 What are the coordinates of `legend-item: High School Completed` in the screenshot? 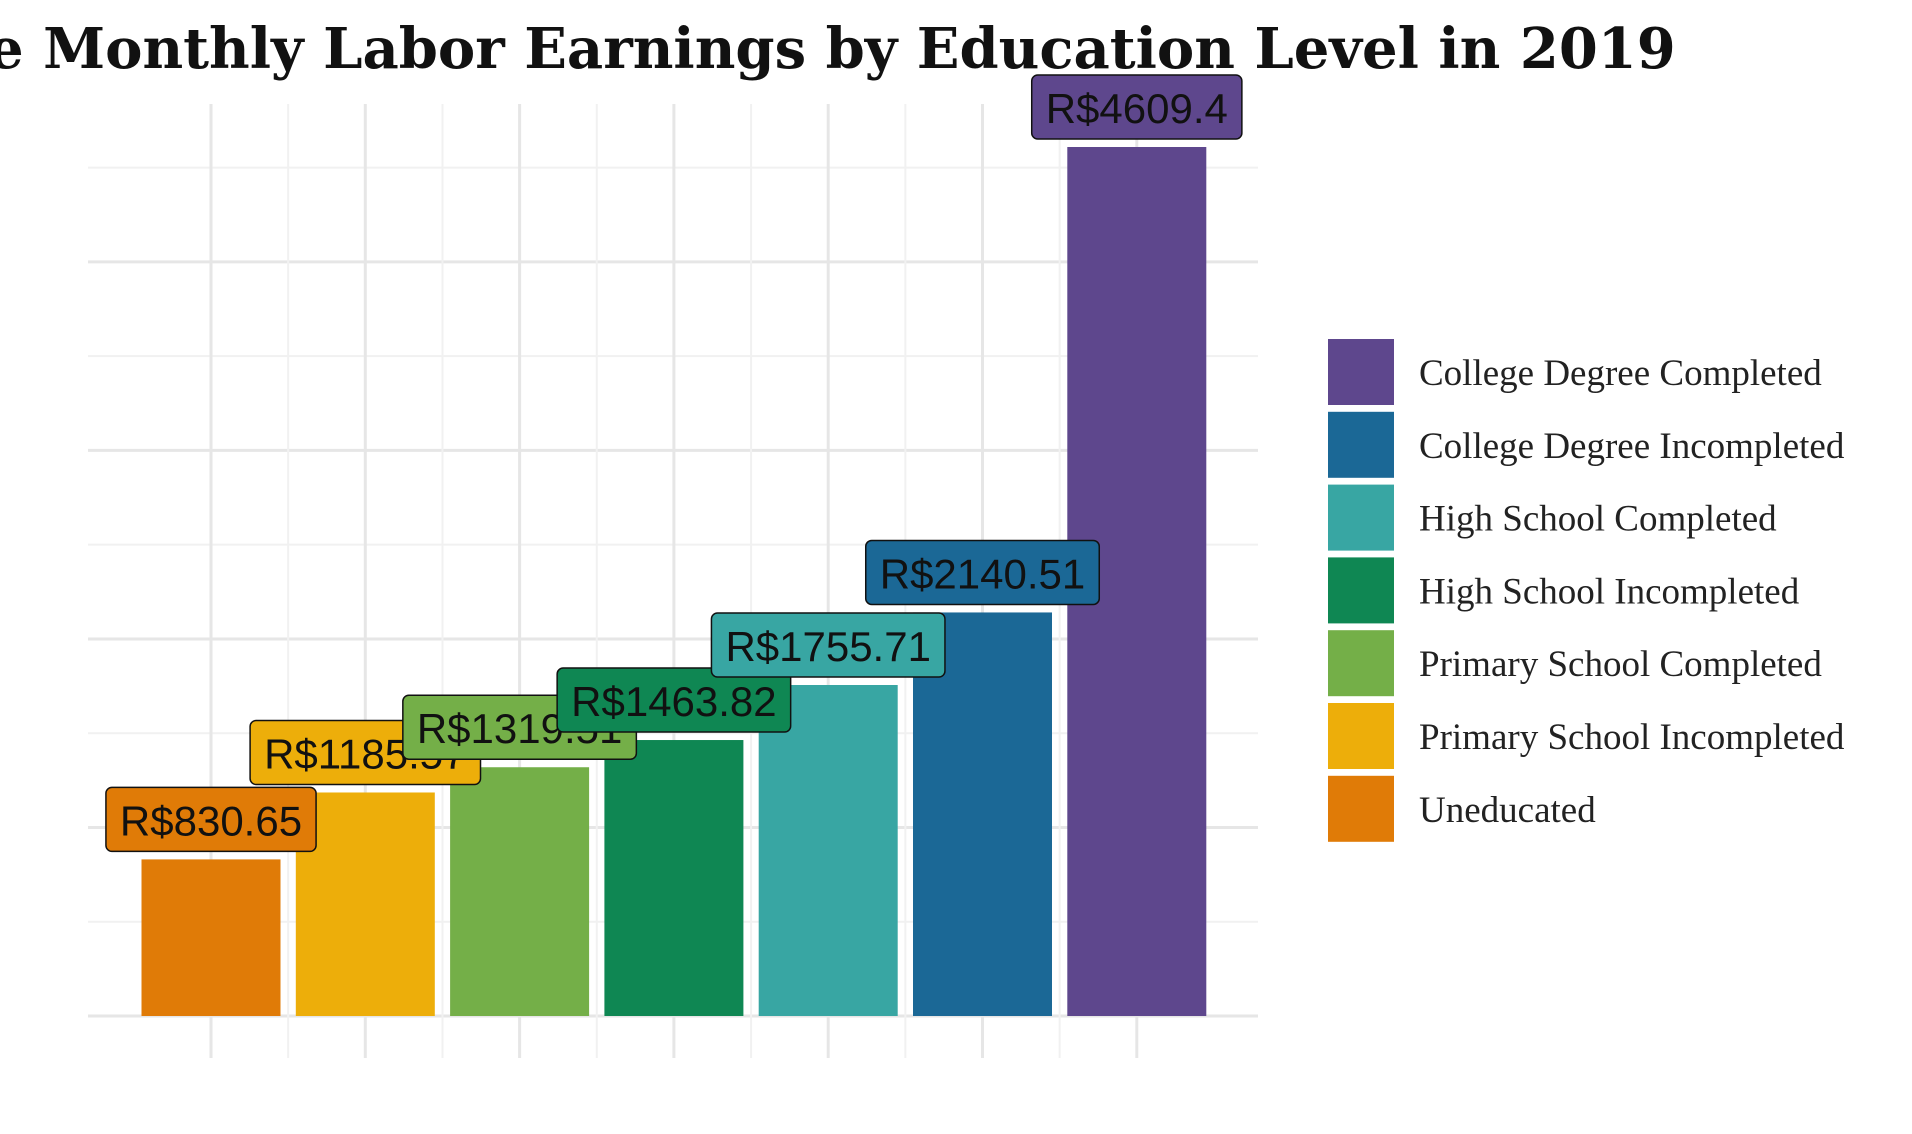 It's located at (1552, 517).